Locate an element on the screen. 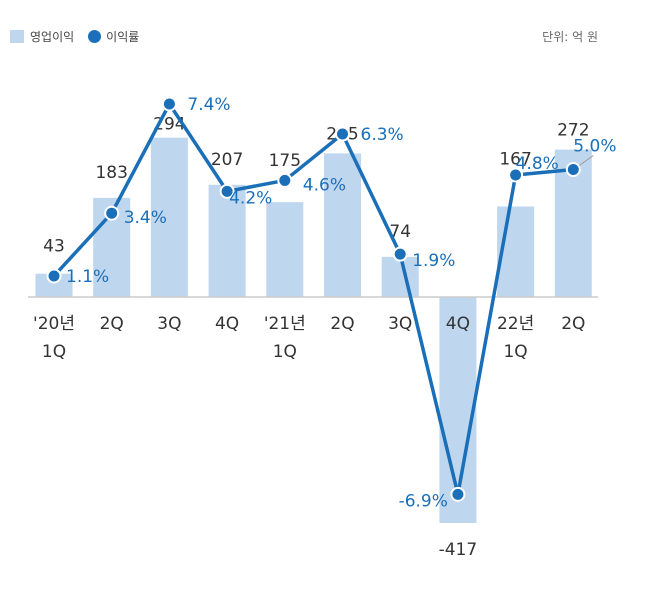 The width and height of the screenshot is (660, 612). x-tick-label: '21년 is located at coordinates (285, 324).